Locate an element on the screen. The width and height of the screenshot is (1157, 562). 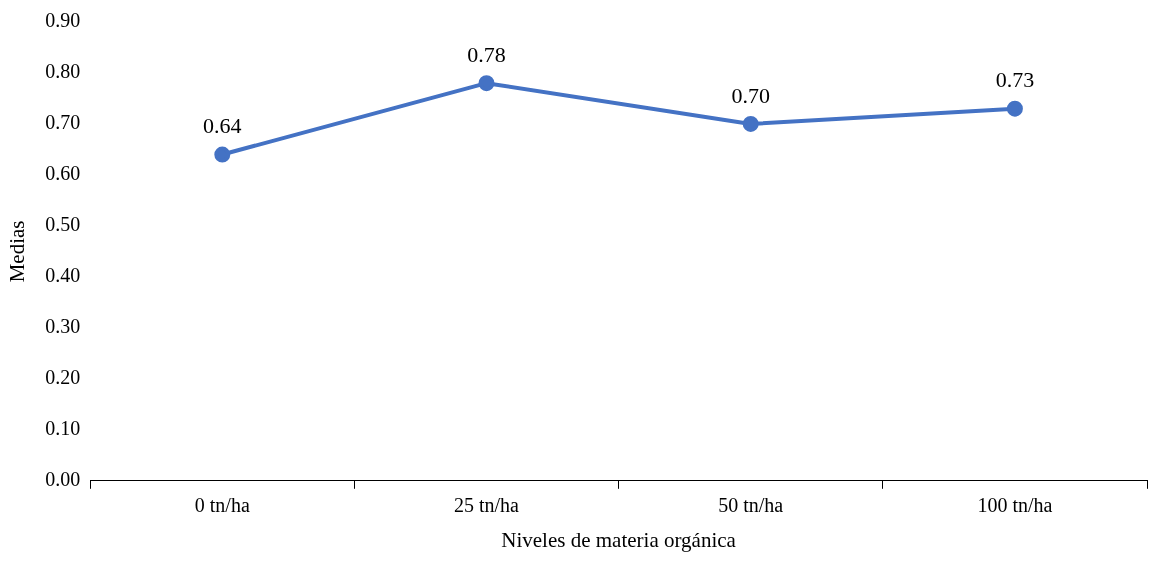
y-tick-label: 0.50 is located at coordinates (63, 224).